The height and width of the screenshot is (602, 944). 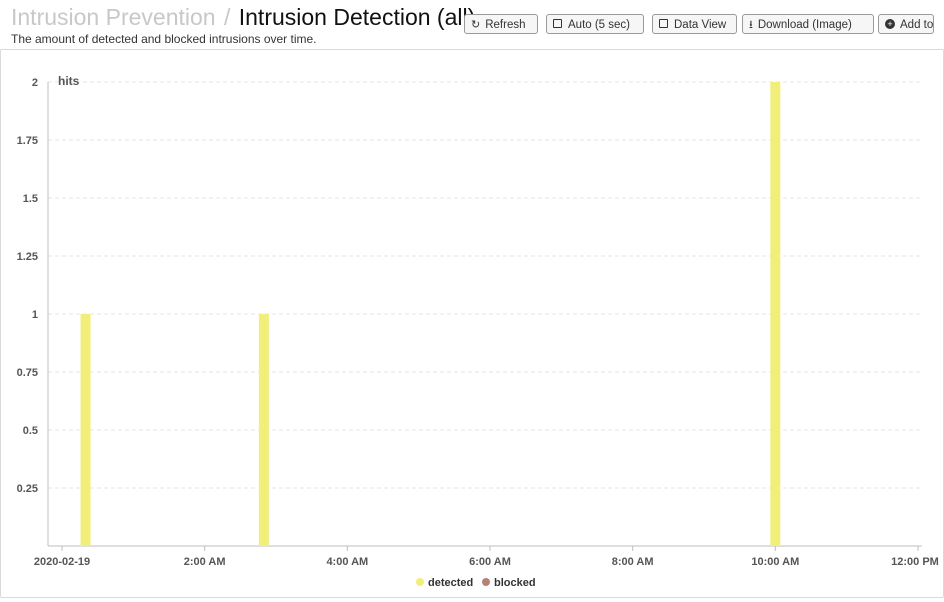 What do you see at coordinates (30, 199) in the screenshot?
I see `y-tick-label: 1.5` at bounding box center [30, 199].